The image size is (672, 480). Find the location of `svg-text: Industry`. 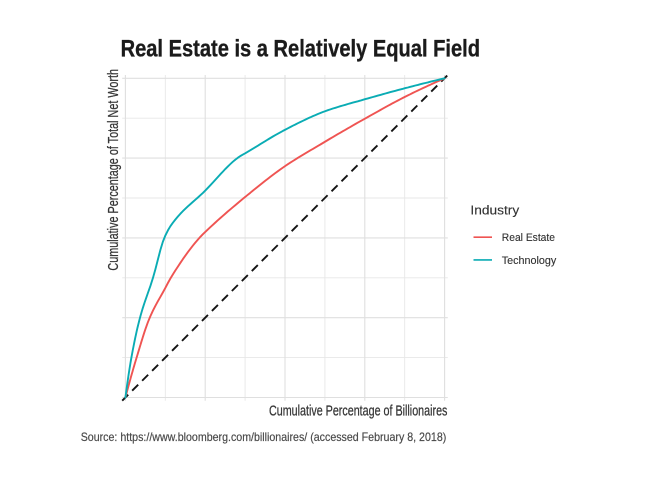

svg-text: Industry is located at coordinates (494, 210).